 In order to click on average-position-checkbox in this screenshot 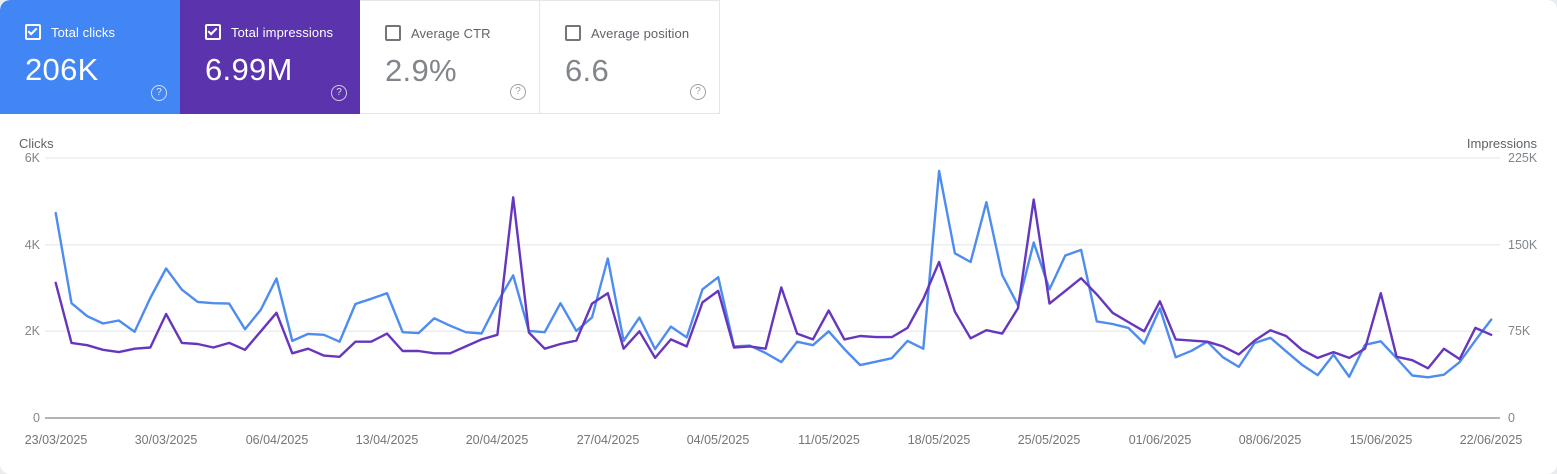, I will do `click(573, 33)`.